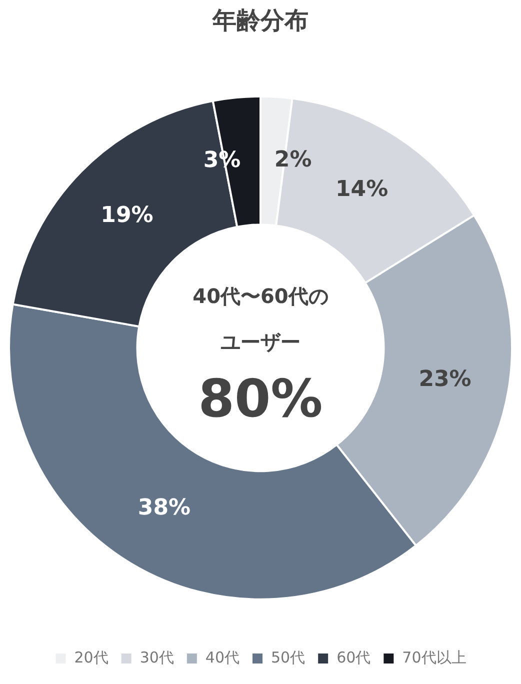 This screenshot has height=684, width=521. Describe the element at coordinates (353, 657) in the screenshot. I see `legend-label: 60代` at that location.